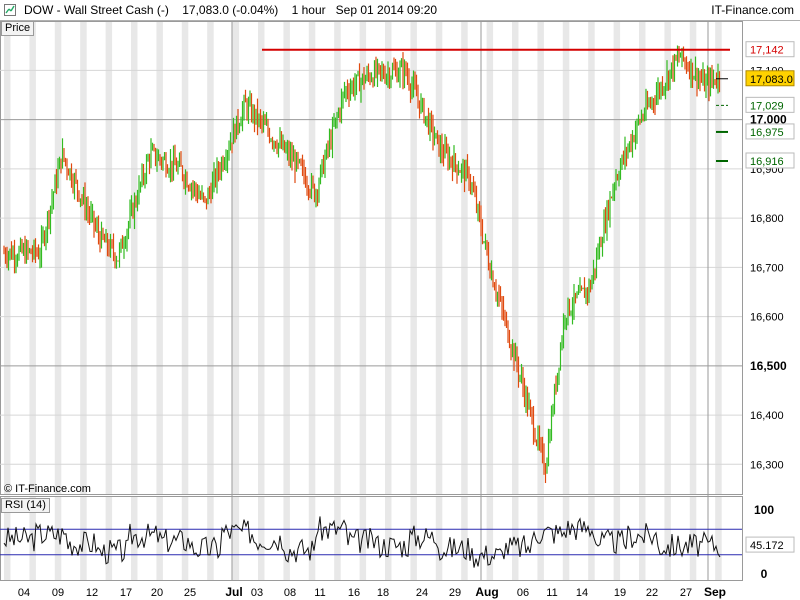  I want to click on rsi-tick-label: 0, so click(764, 574).